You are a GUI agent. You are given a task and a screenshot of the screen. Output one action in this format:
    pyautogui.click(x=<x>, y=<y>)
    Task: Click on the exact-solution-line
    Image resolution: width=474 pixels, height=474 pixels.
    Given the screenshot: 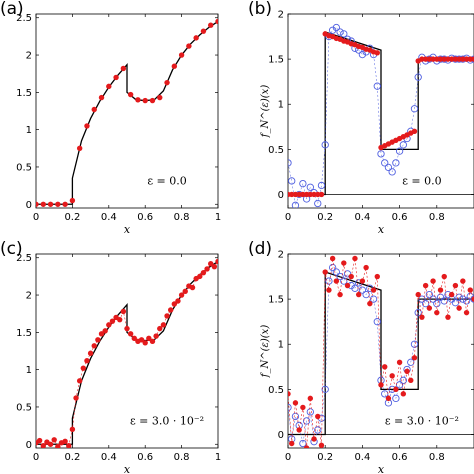 What is the action you would take?
    pyautogui.click(x=127, y=112)
    